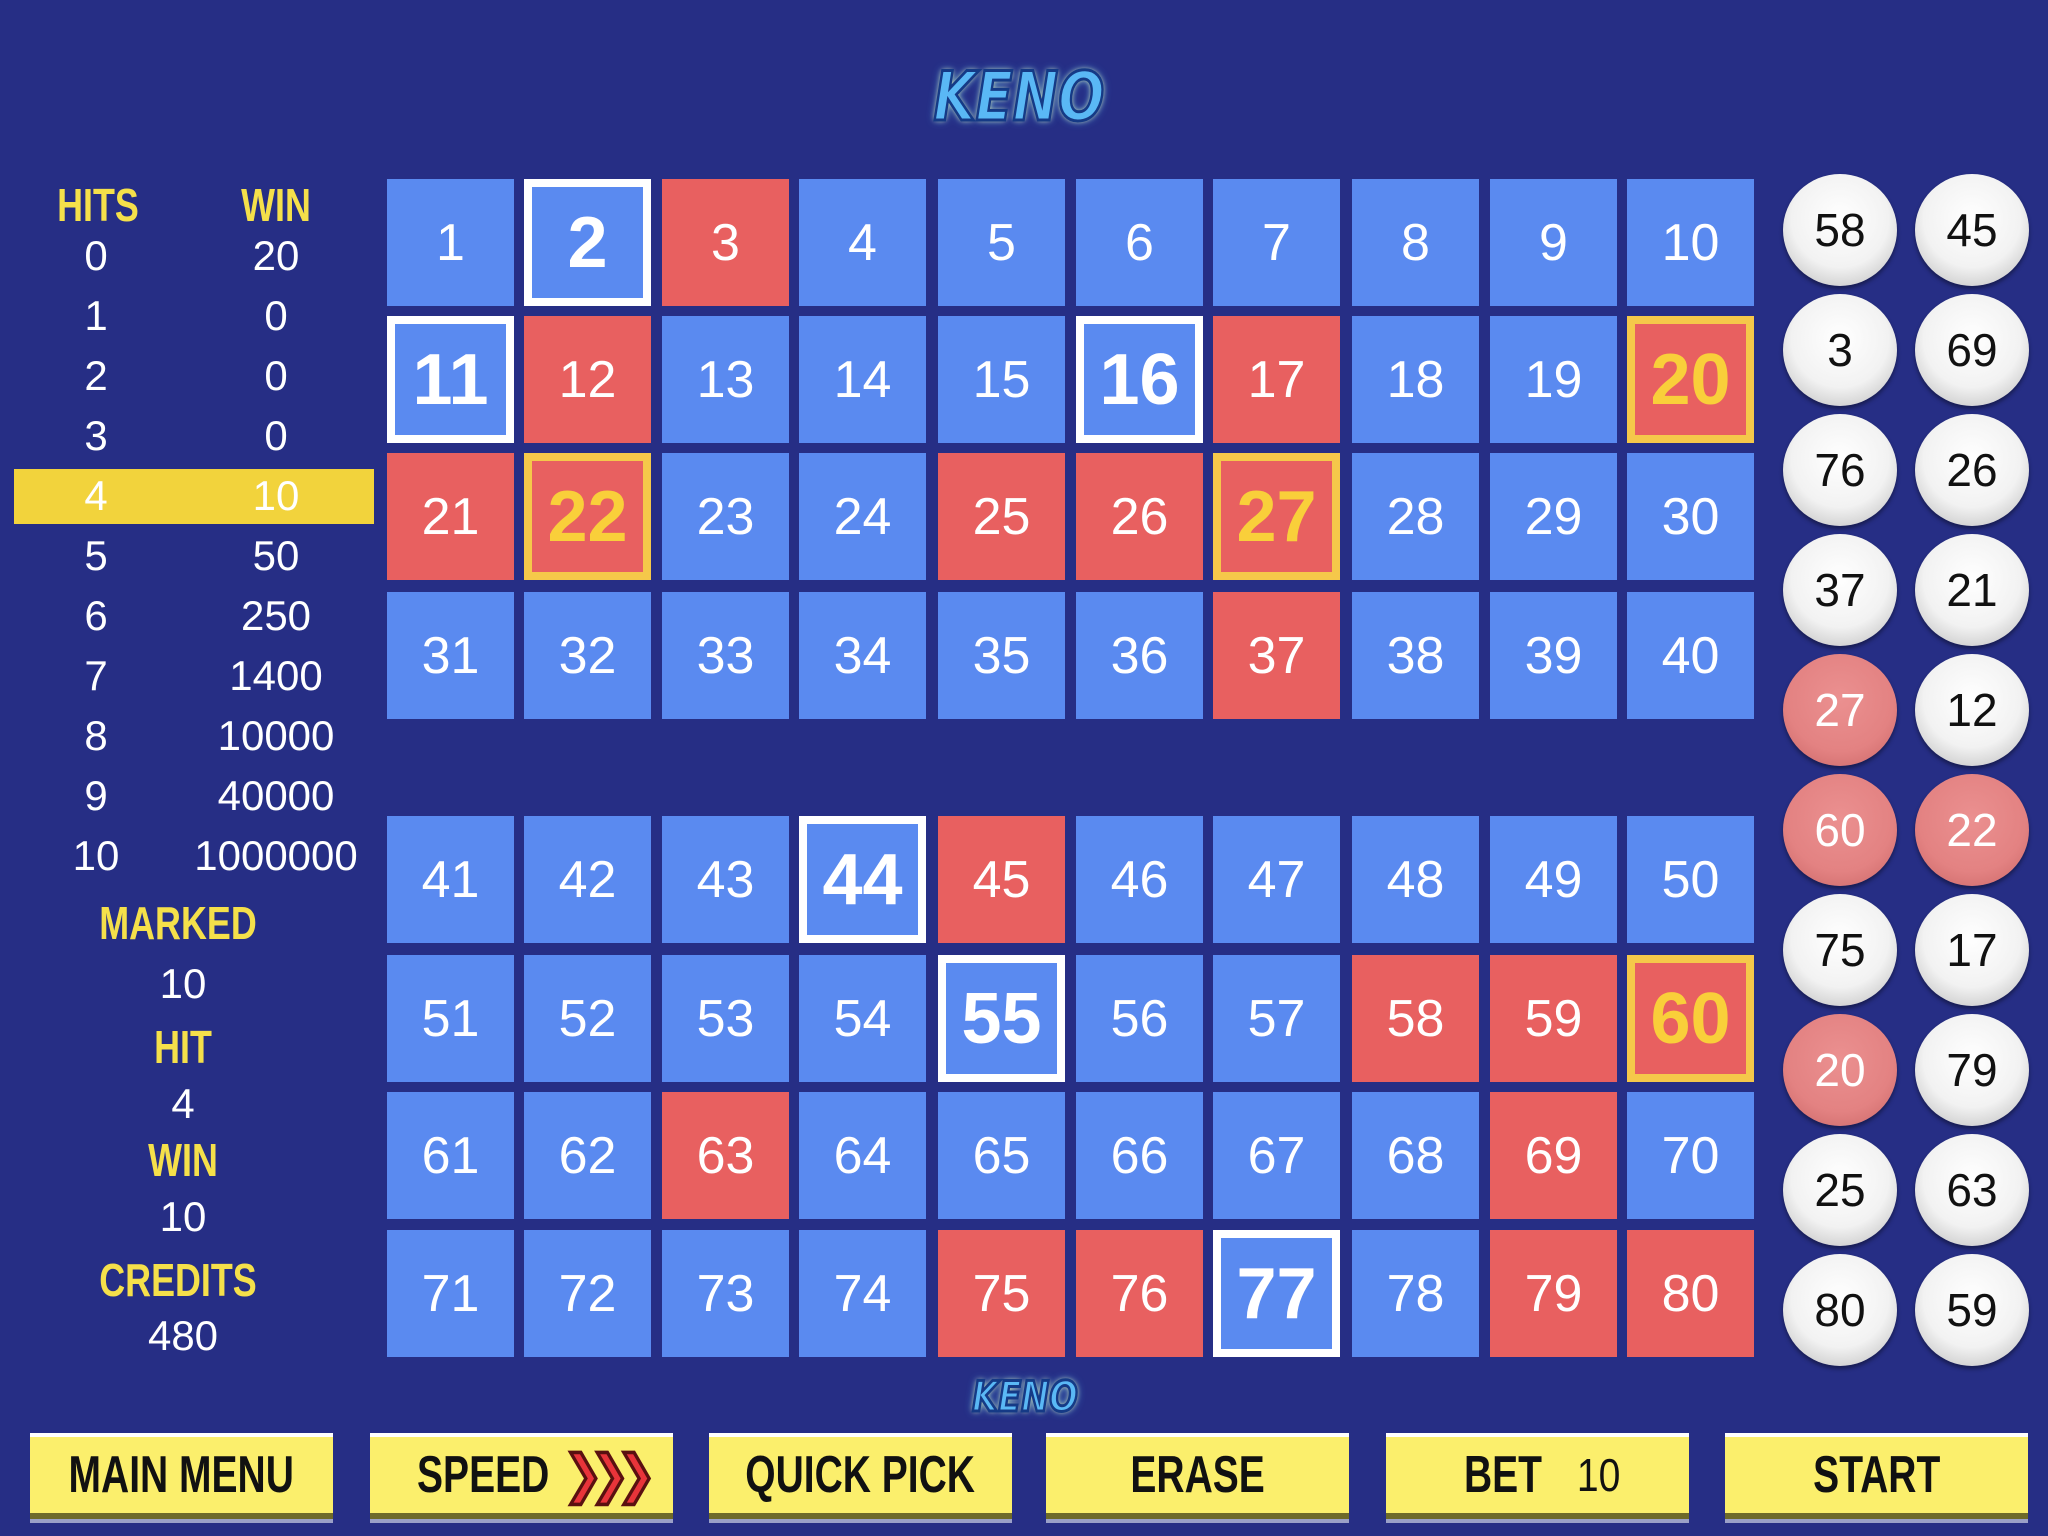  What do you see at coordinates (1876, 1476) in the screenshot?
I see `start-button: START` at bounding box center [1876, 1476].